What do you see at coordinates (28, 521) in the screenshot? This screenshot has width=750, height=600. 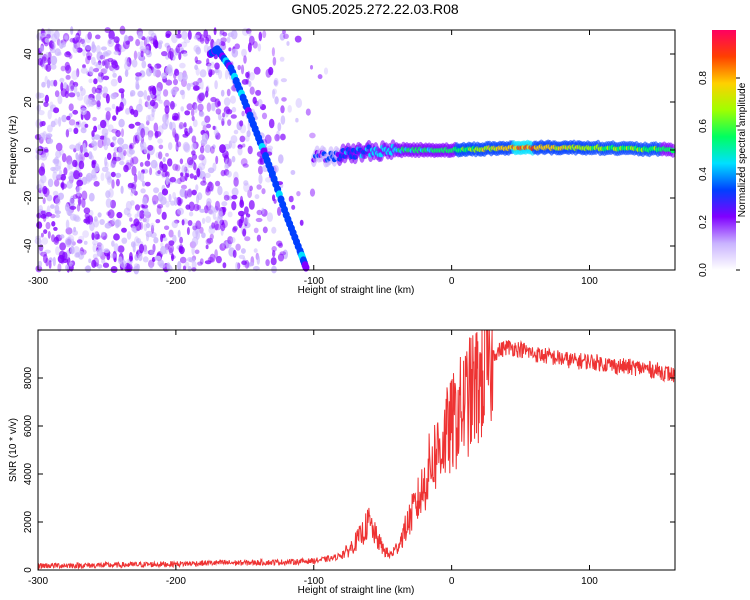 I see `y-tick-label: 2000` at bounding box center [28, 521].